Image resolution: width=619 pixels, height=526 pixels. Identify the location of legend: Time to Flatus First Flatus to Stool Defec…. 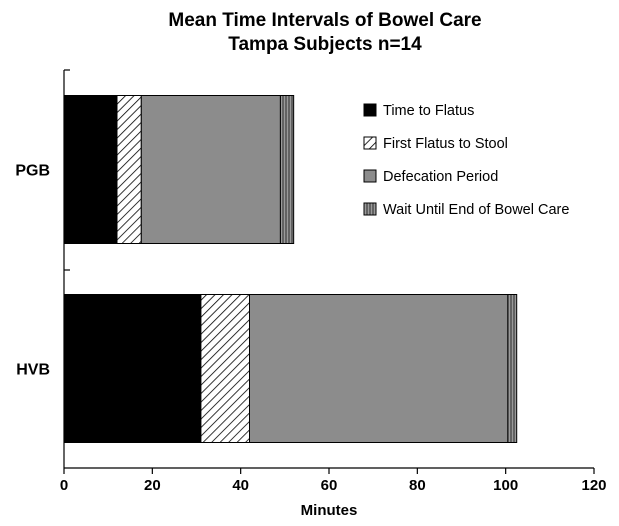
(466, 160).